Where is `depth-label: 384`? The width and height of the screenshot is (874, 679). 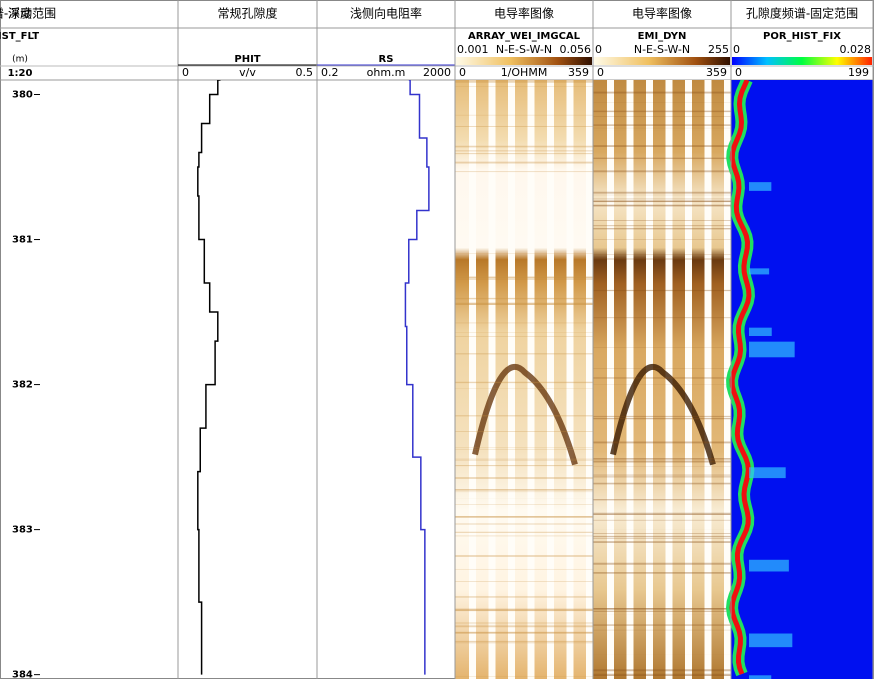 depth-label: 384 is located at coordinates (22, 674).